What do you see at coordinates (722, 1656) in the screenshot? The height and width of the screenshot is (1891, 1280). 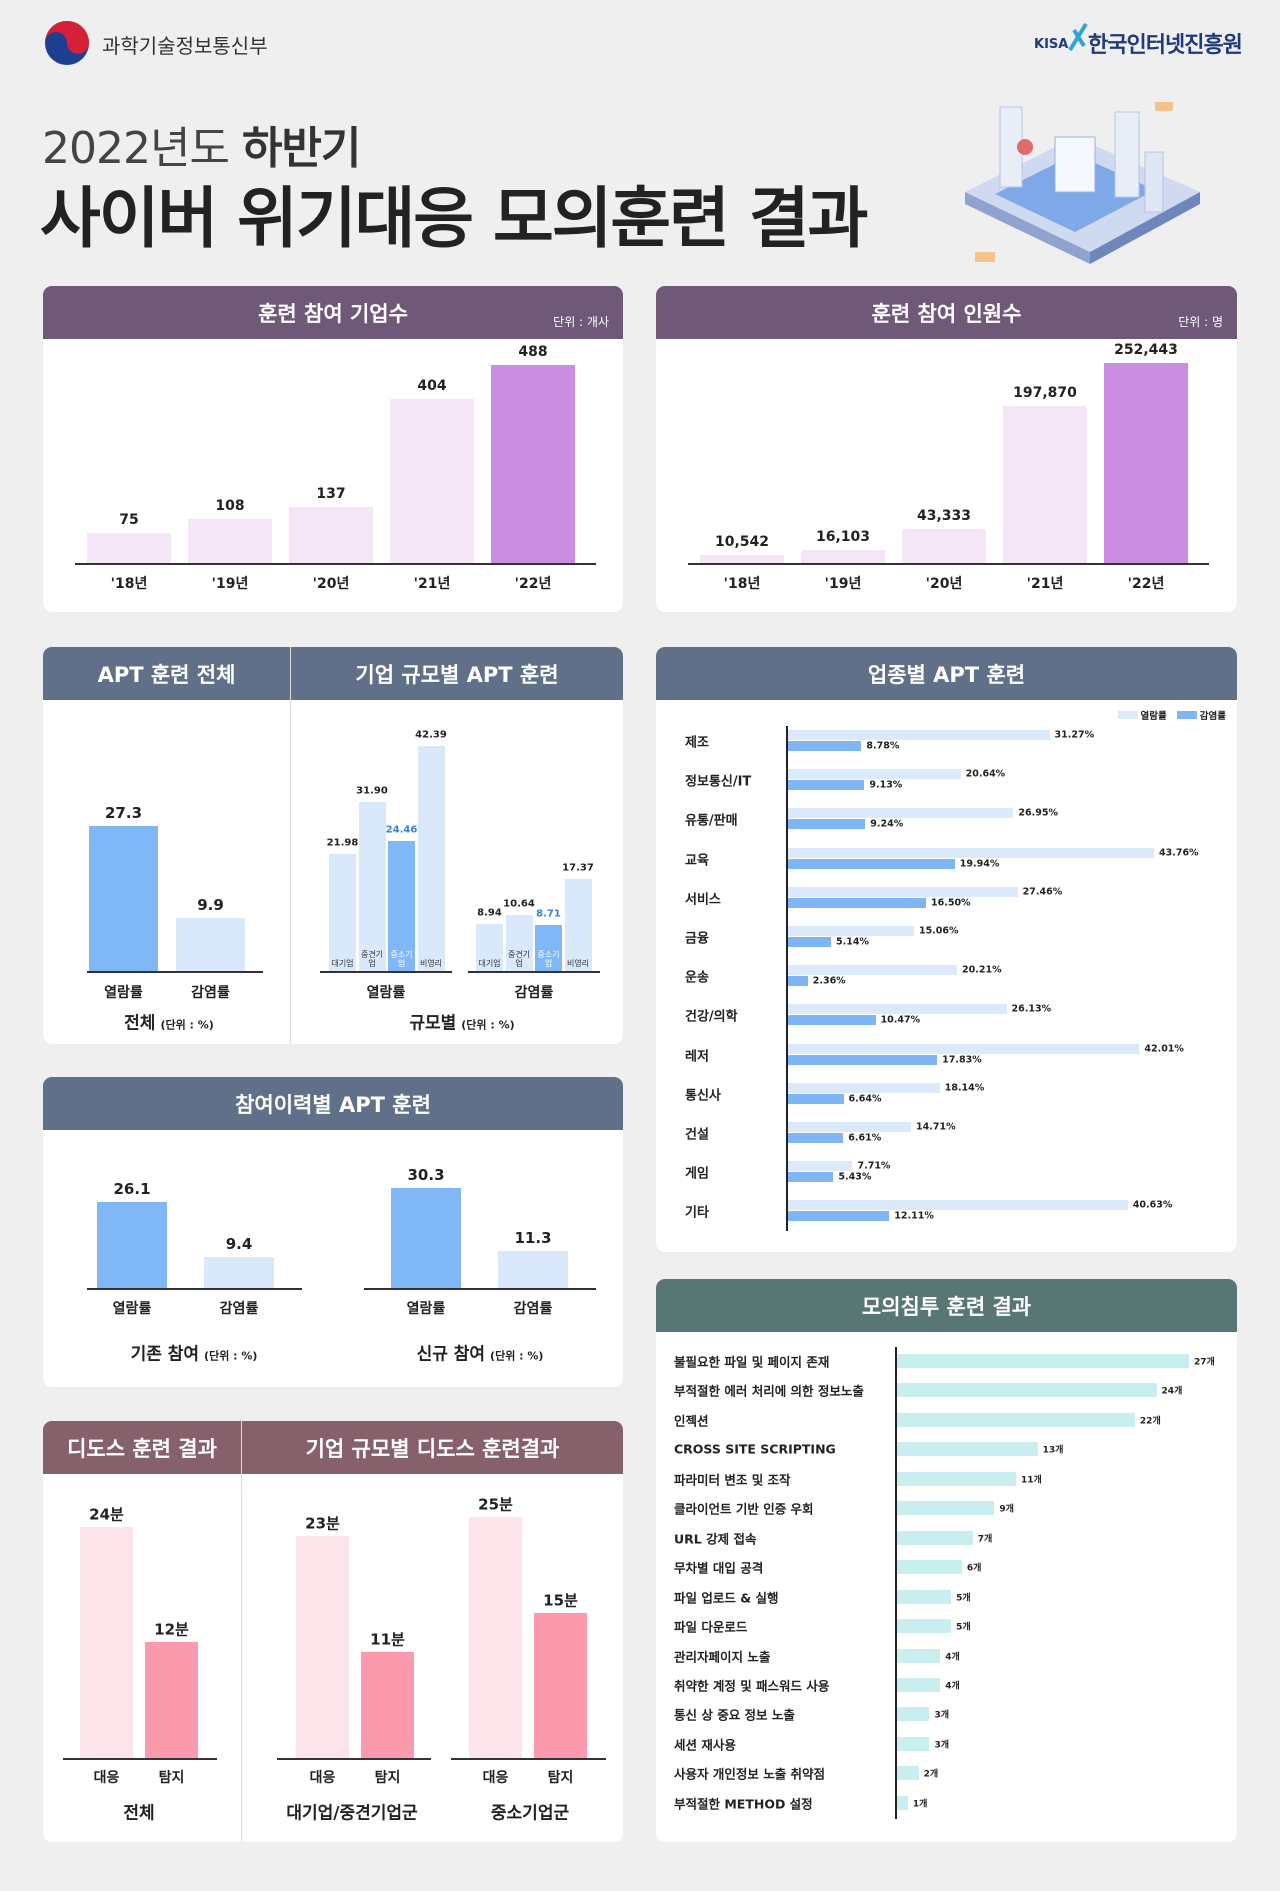 I see `y-tick-label: 관리자페이지 노출` at bounding box center [722, 1656].